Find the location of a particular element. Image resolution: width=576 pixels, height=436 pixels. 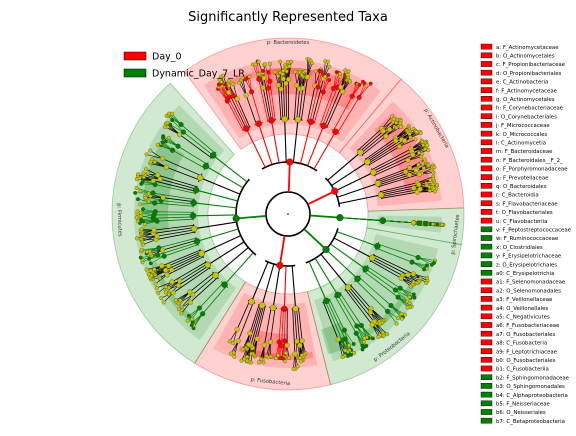

key-entry: t: O_Flavobacteriales is located at coordinates (524, 213).